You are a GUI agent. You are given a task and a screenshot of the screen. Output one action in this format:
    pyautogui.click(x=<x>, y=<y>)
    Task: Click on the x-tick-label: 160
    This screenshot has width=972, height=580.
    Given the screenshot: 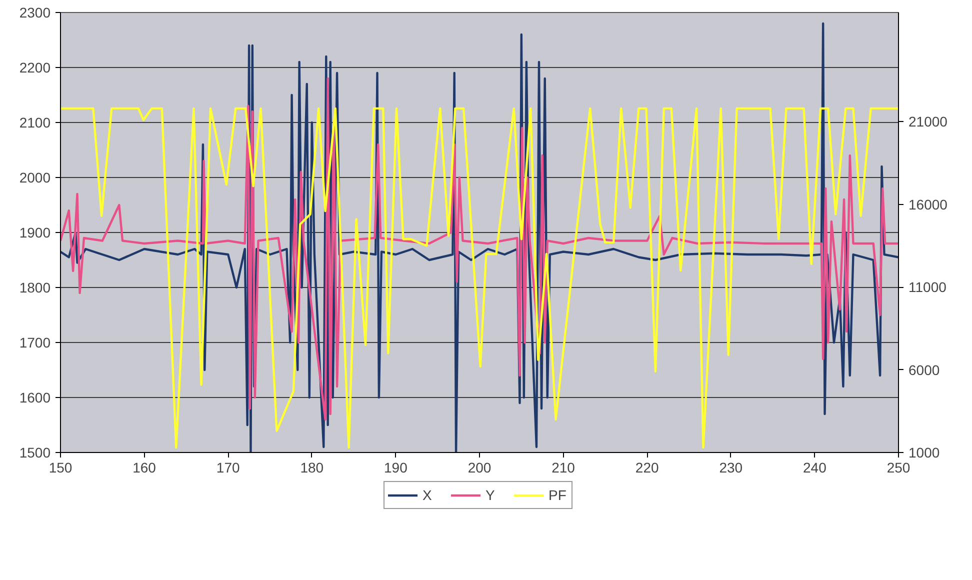 What is the action you would take?
    pyautogui.click(x=144, y=468)
    